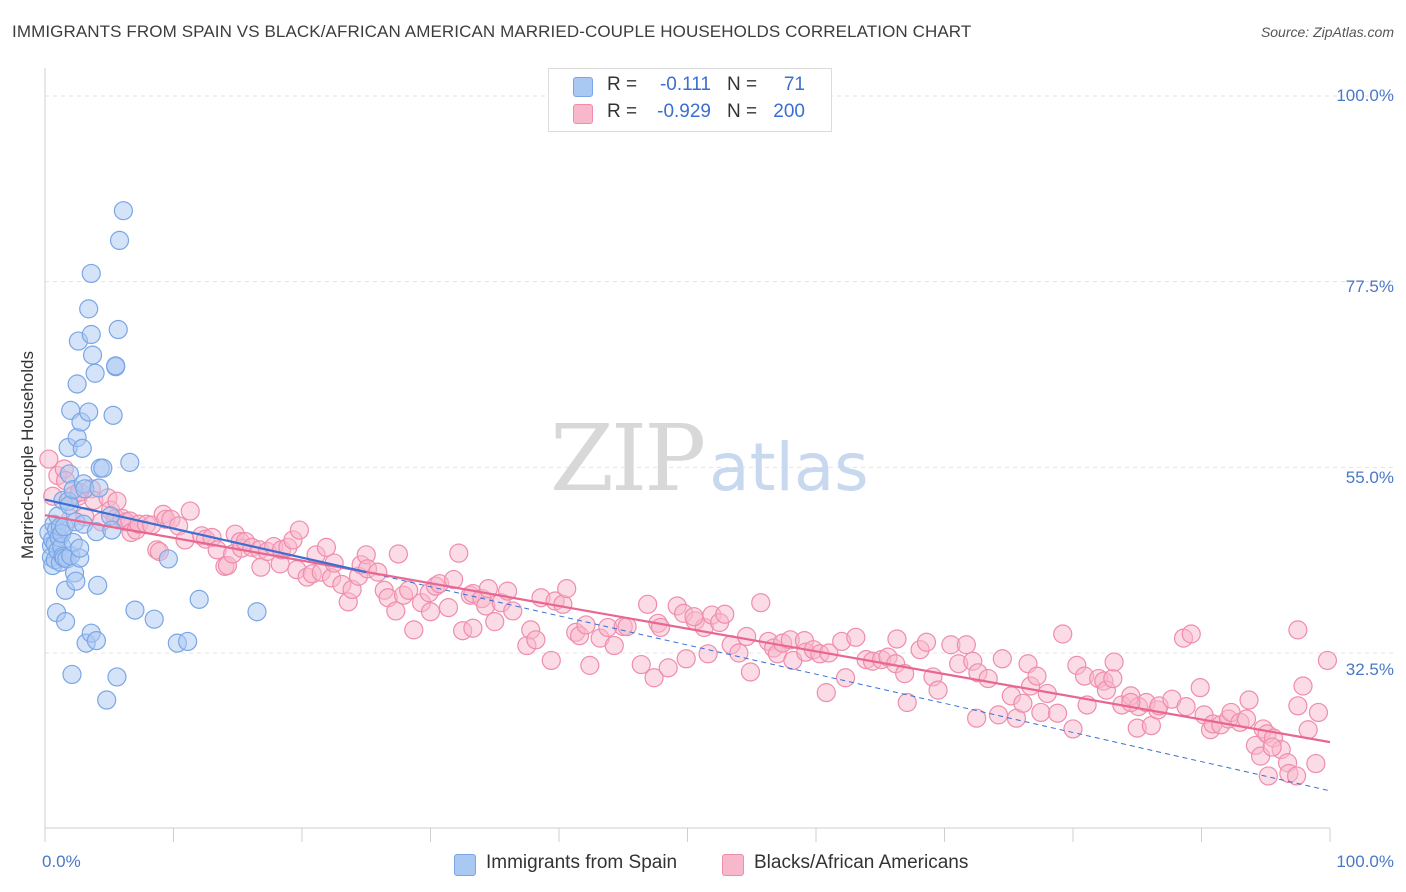 The image size is (1406, 892). What do you see at coordinates (622, 84) in the screenshot?
I see `legend-r-label: R =` at bounding box center [622, 84].